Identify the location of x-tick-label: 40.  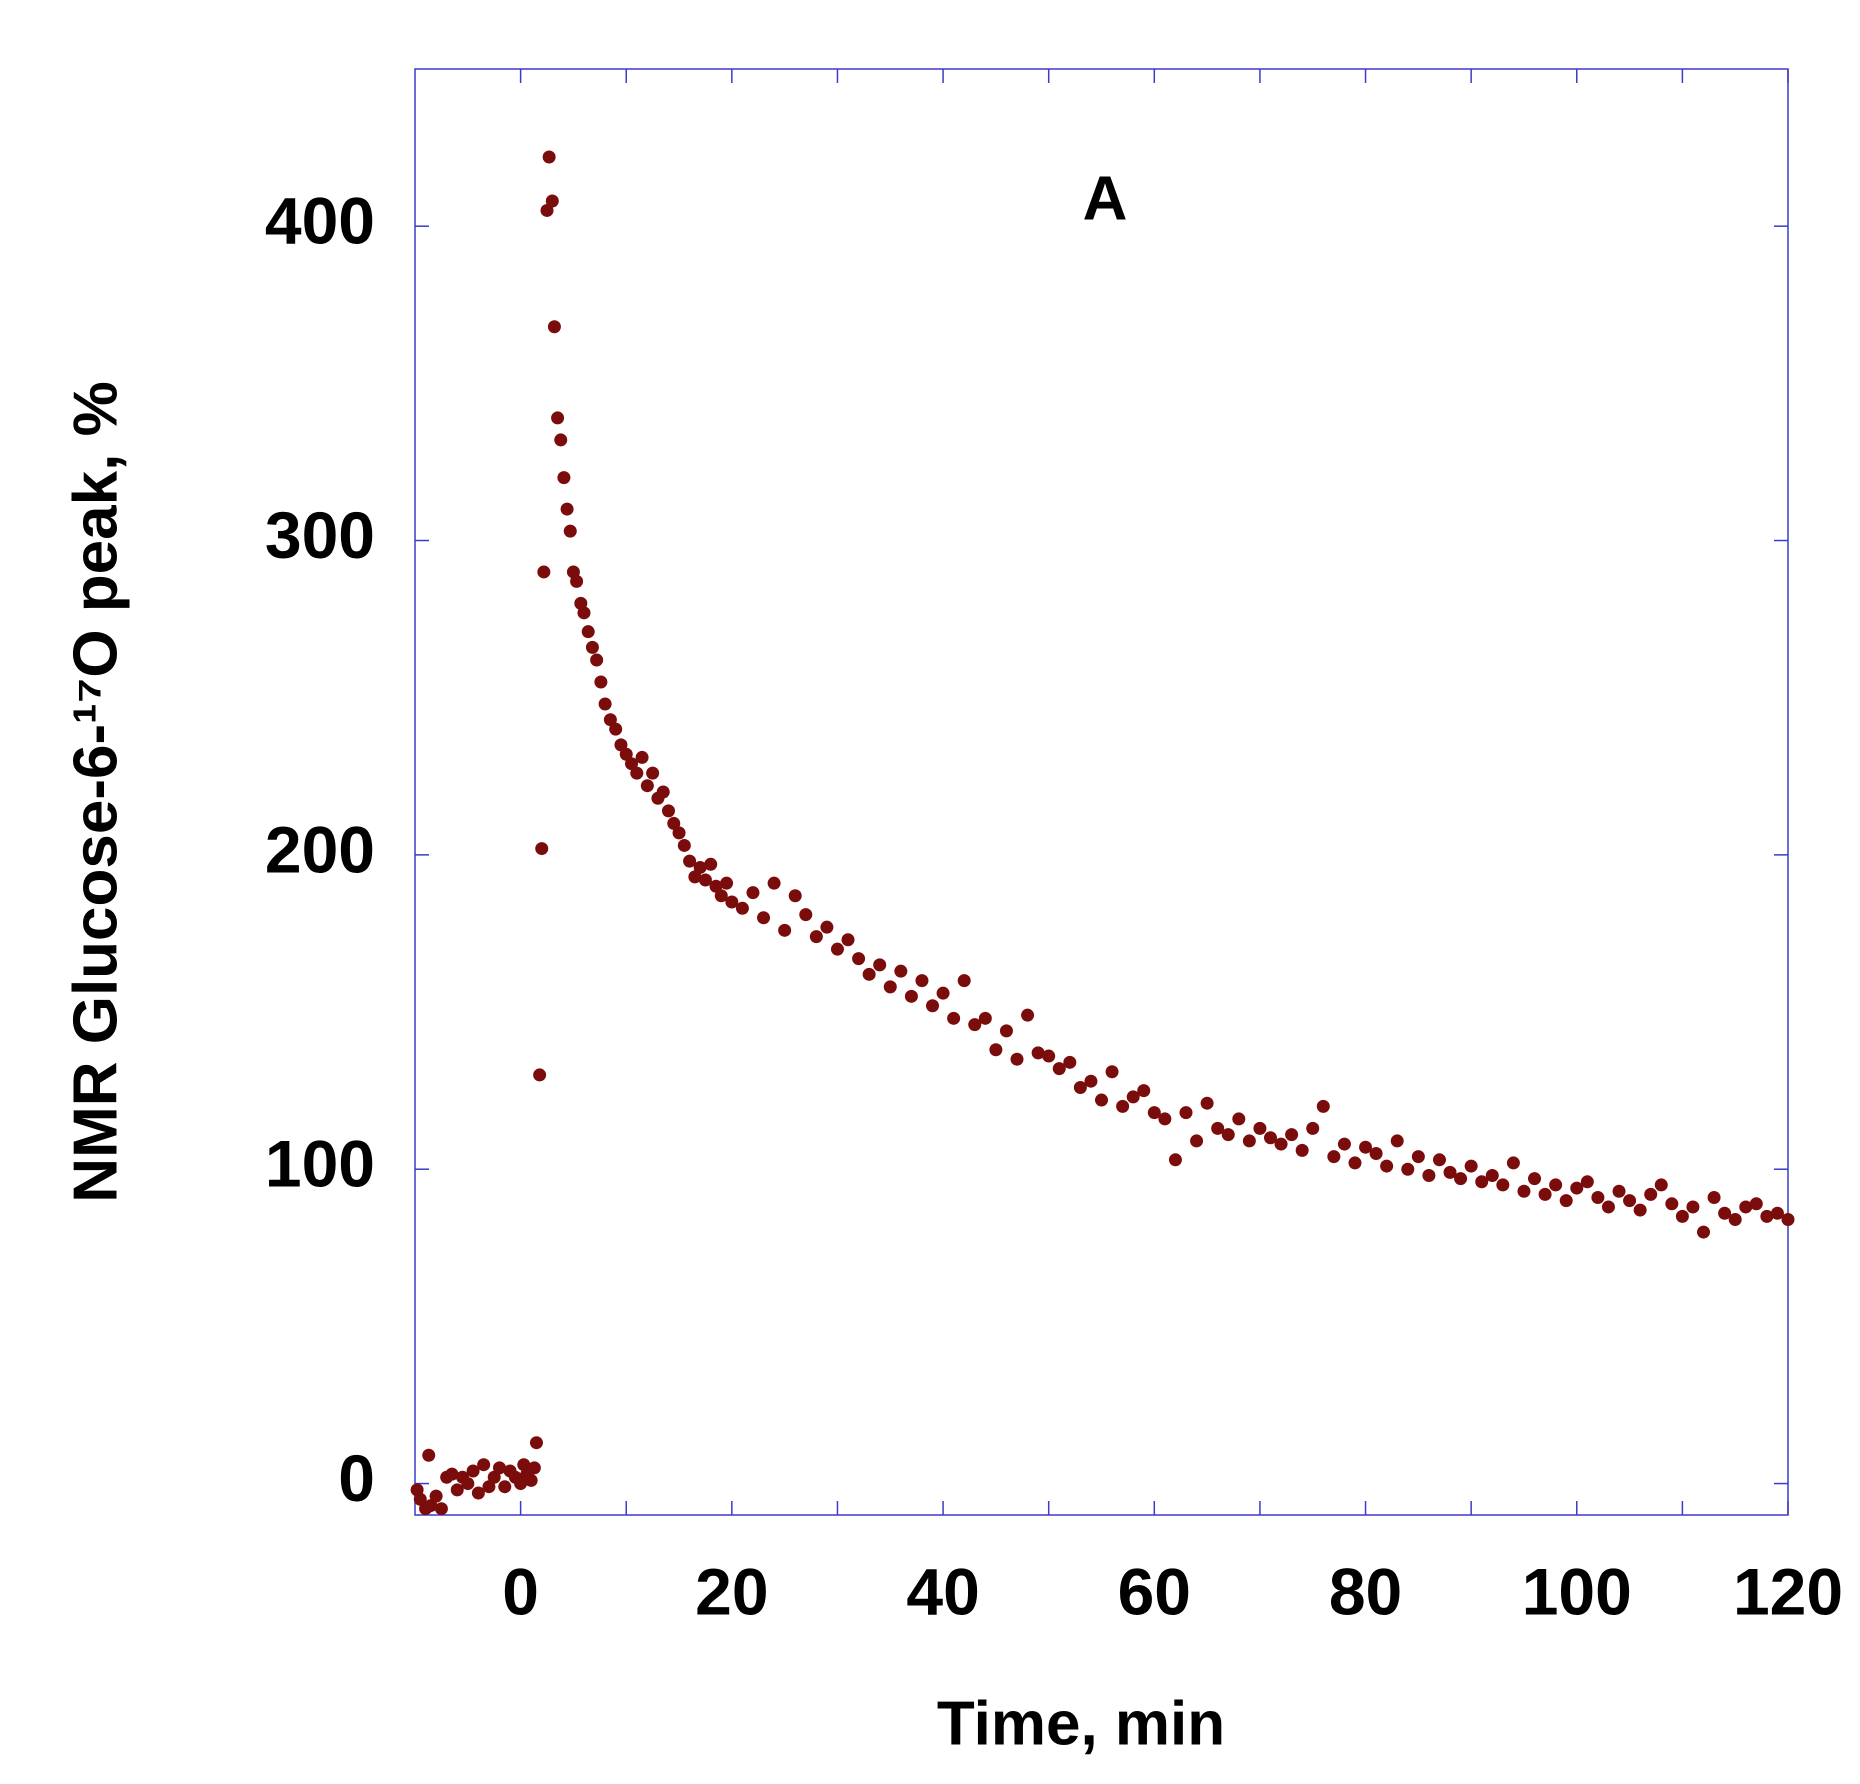
(942, 1591).